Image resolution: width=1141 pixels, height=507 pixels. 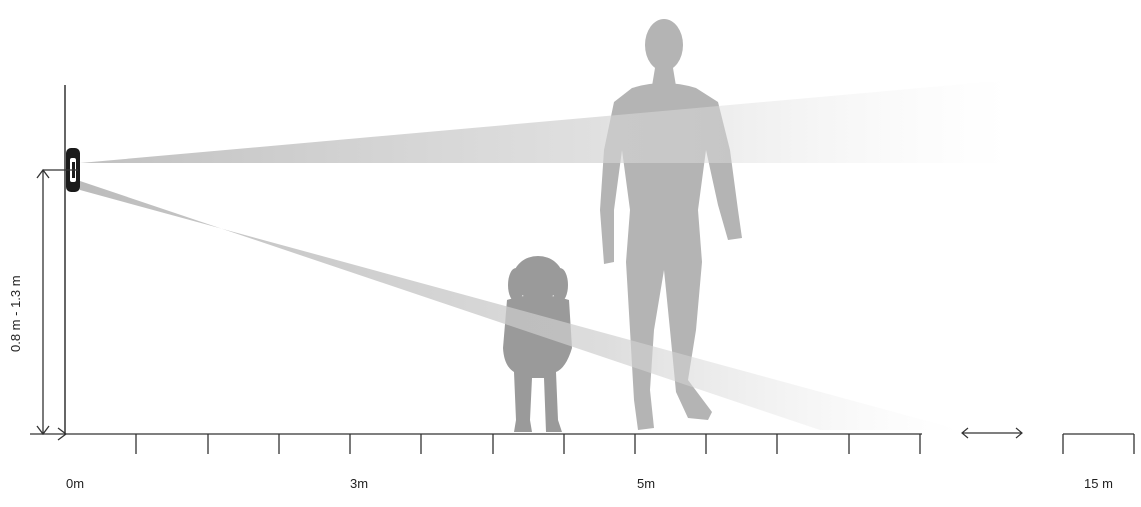 I want to click on distance-axis, so click(x=489, y=440).